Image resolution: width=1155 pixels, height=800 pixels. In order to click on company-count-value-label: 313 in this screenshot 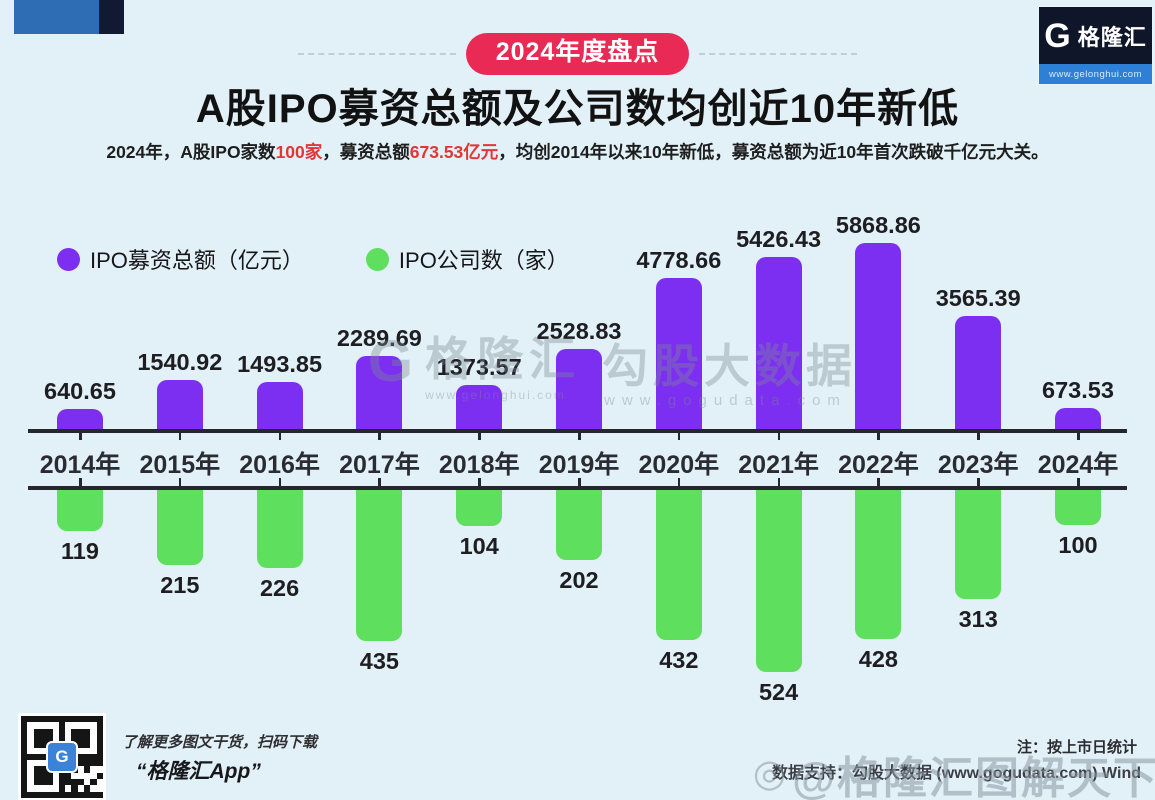, I will do `click(978, 618)`.